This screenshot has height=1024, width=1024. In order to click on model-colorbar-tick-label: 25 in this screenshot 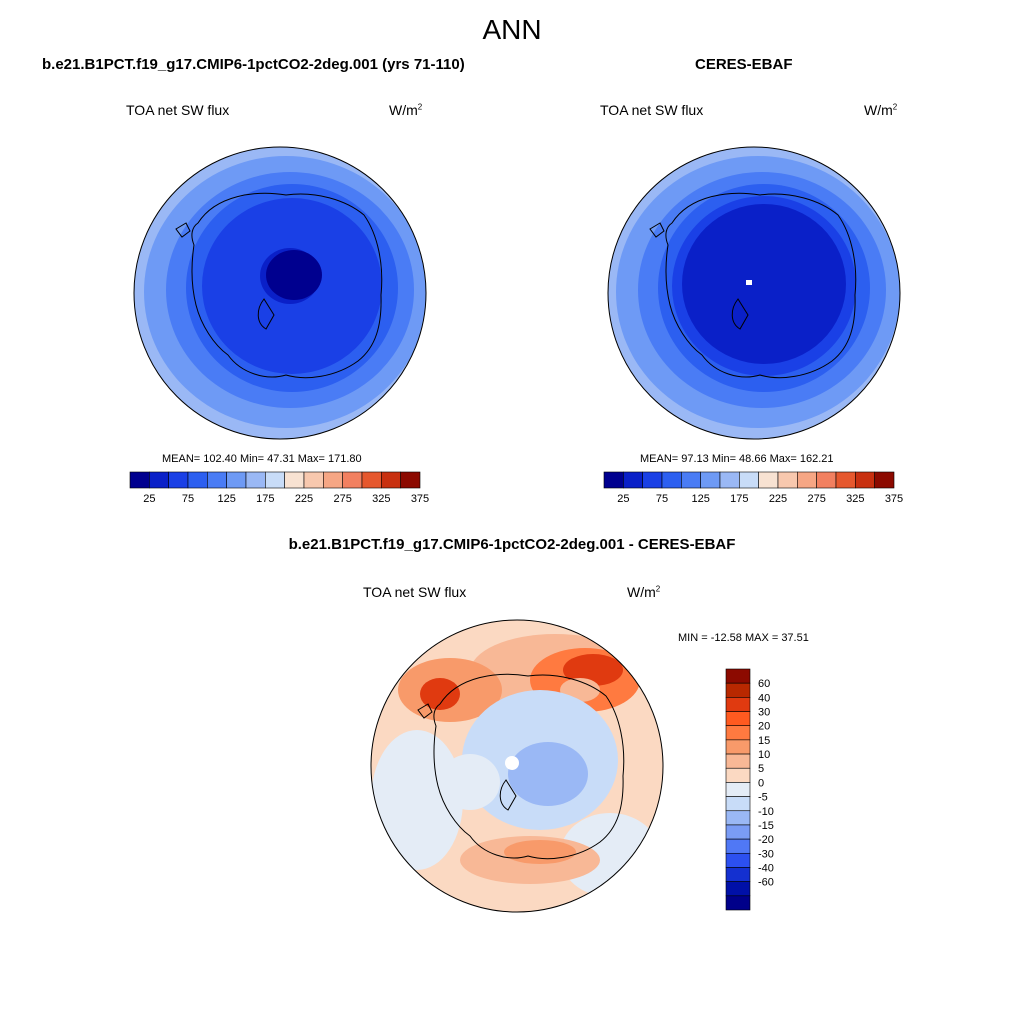, I will do `click(149, 499)`.